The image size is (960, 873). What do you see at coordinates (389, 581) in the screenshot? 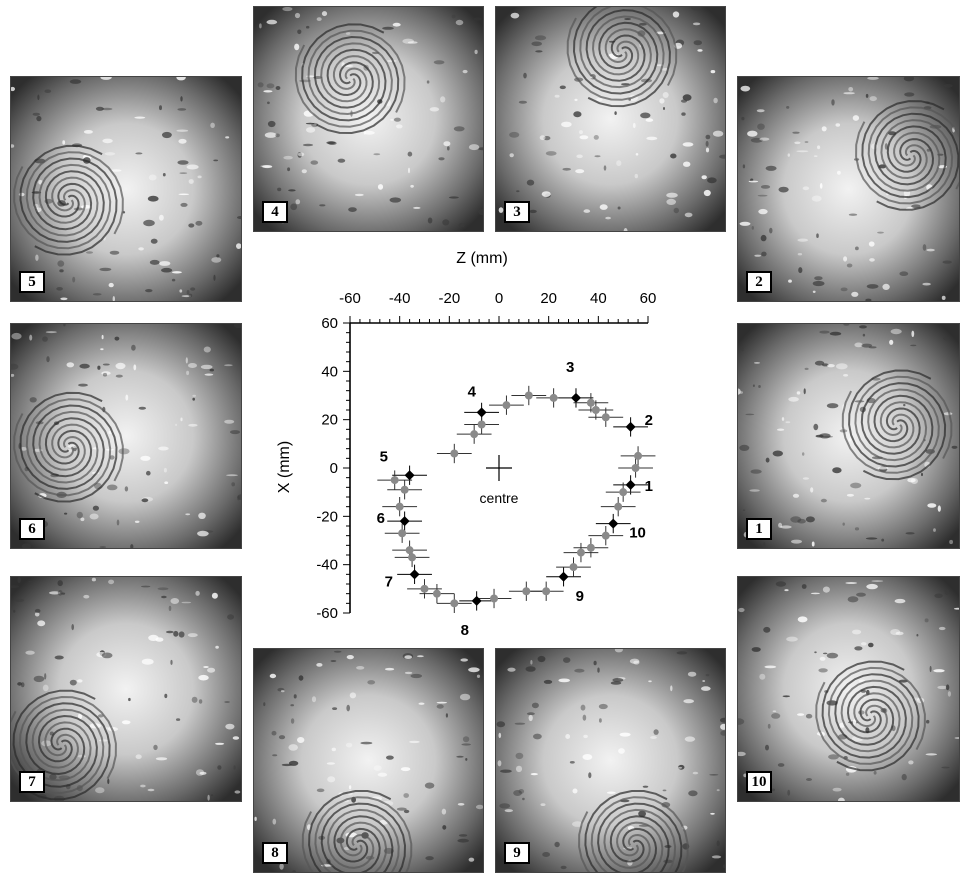
I see `point-label-7: 7` at bounding box center [389, 581].